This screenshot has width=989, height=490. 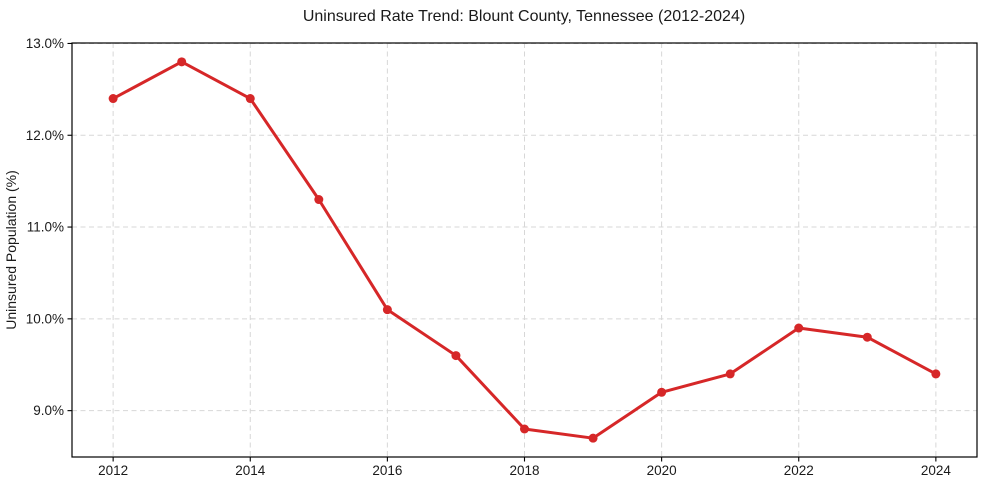 What do you see at coordinates (48, 410) in the screenshot?
I see `y-tick-label: 9.0%` at bounding box center [48, 410].